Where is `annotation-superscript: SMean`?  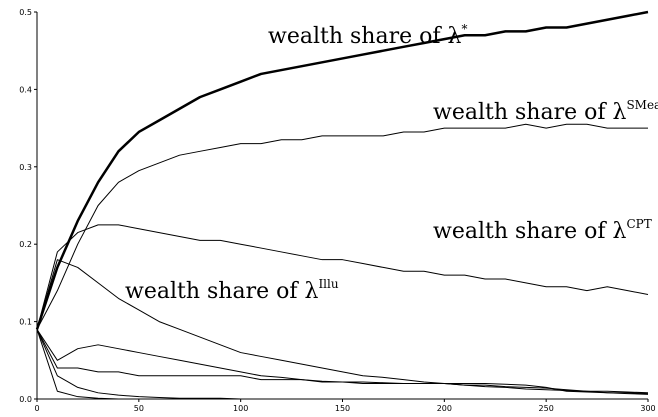
annotation-superscript: SMean is located at coordinates (642, 105).